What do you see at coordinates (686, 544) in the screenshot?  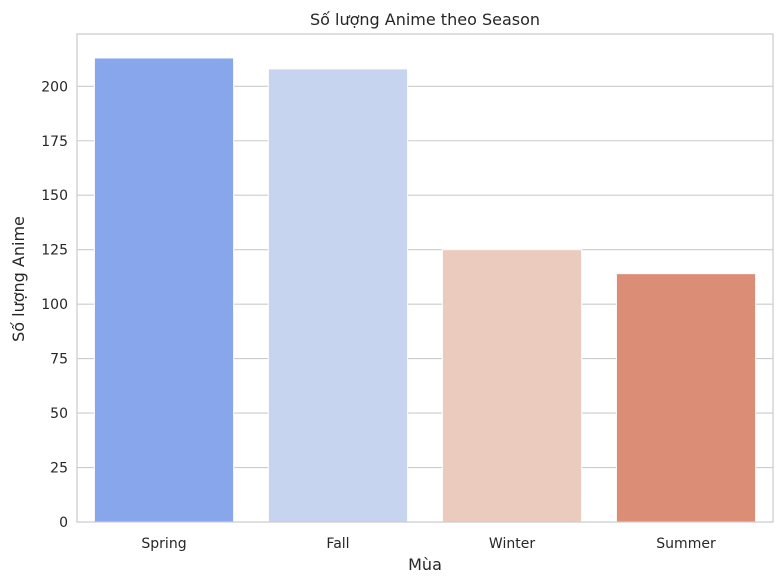 I see `x-tick-label: Summer` at bounding box center [686, 544].